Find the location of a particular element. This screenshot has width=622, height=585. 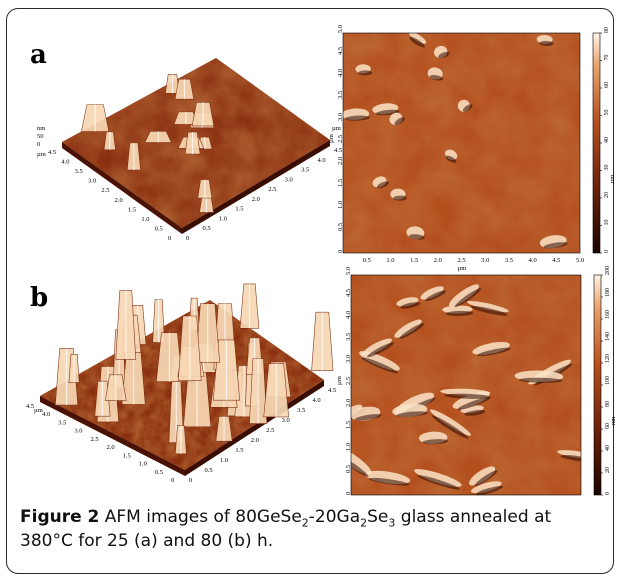

surface-right-tick: 4.5 is located at coordinates (338, 150).